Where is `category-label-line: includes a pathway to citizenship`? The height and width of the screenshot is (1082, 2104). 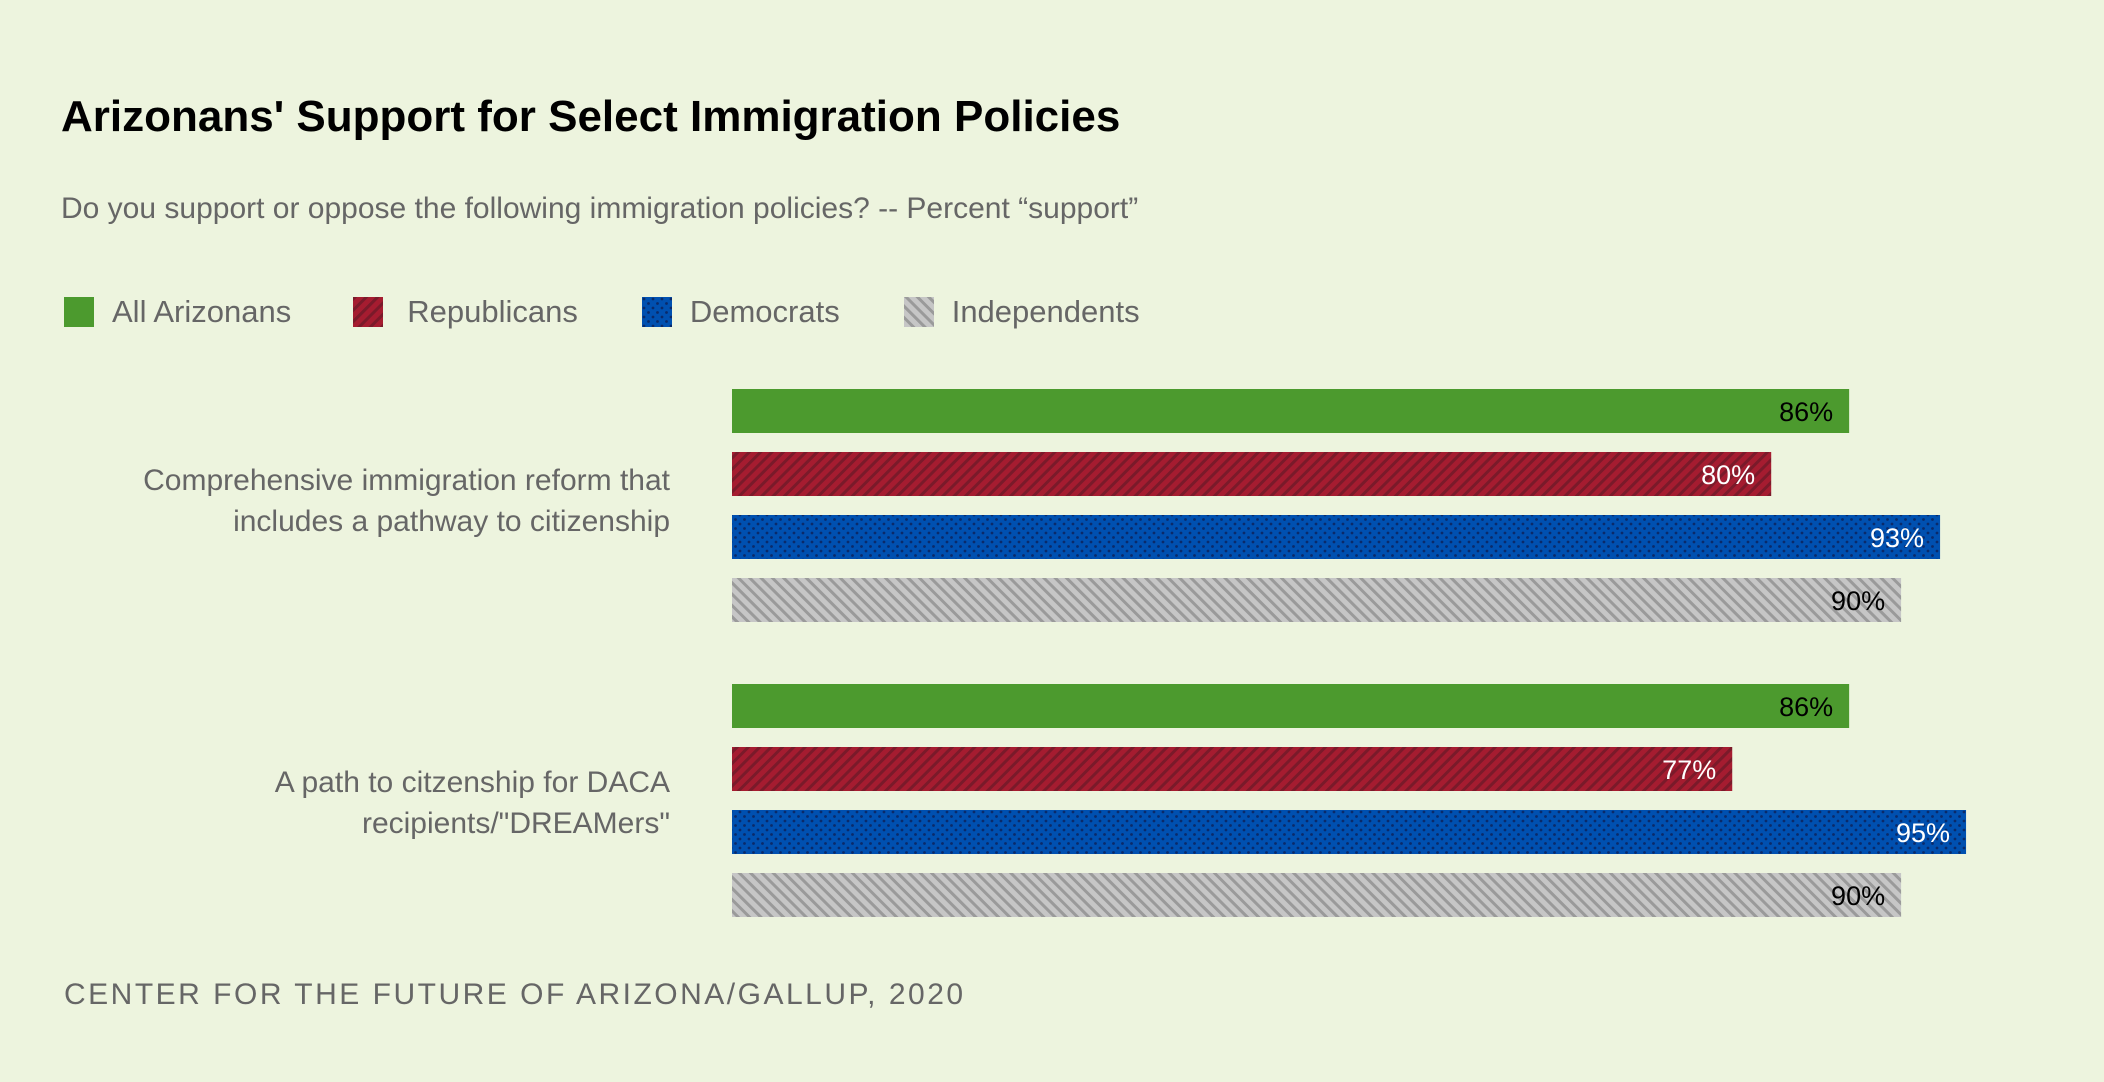 category-label-line: includes a pathway to citizenship is located at coordinates (451, 521).